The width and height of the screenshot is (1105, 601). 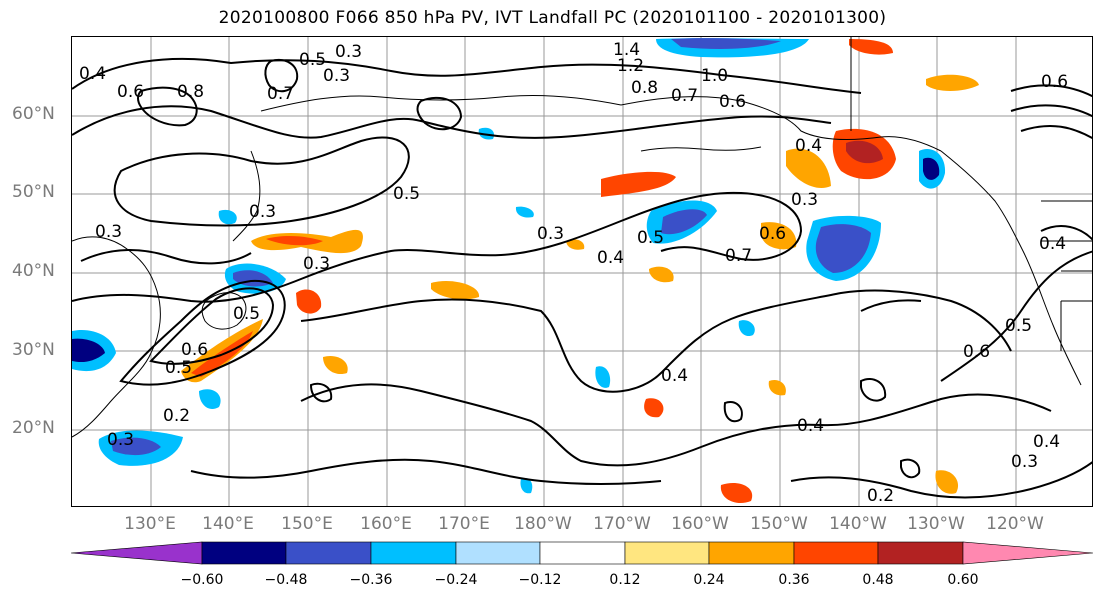 What do you see at coordinates (684, 222) in the screenshot?
I see `negative-anomaly-aleutian-core` at bounding box center [684, 222].